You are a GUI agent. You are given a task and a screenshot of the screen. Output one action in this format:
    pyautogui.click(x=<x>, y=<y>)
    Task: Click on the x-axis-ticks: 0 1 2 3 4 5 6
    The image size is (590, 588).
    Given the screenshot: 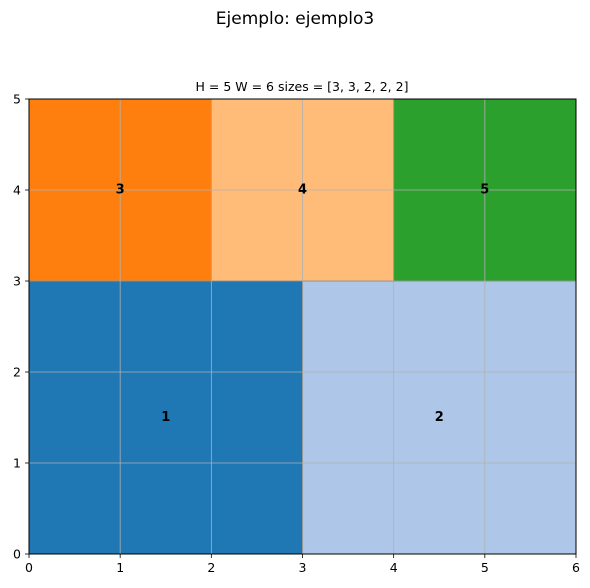 What is the action you would take?
    pyautogui.click(x=302, y=564)
    